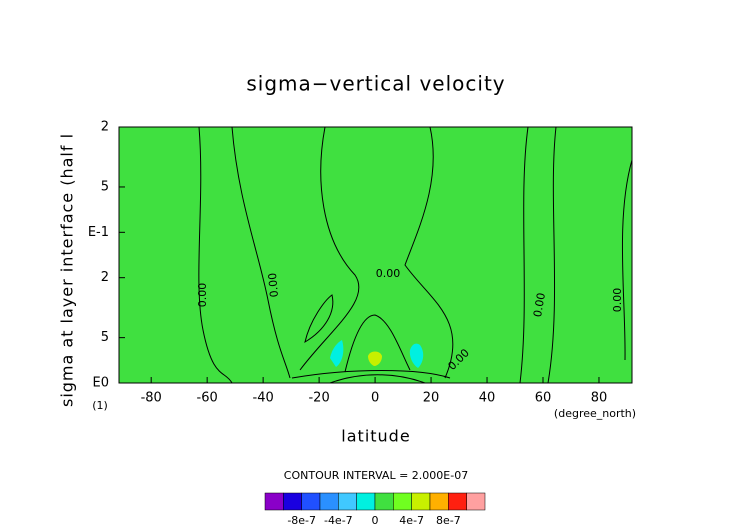 The width and height of the screenshot is (752, 532). I want to click on x-tick-label: -80, so click(151, 398).